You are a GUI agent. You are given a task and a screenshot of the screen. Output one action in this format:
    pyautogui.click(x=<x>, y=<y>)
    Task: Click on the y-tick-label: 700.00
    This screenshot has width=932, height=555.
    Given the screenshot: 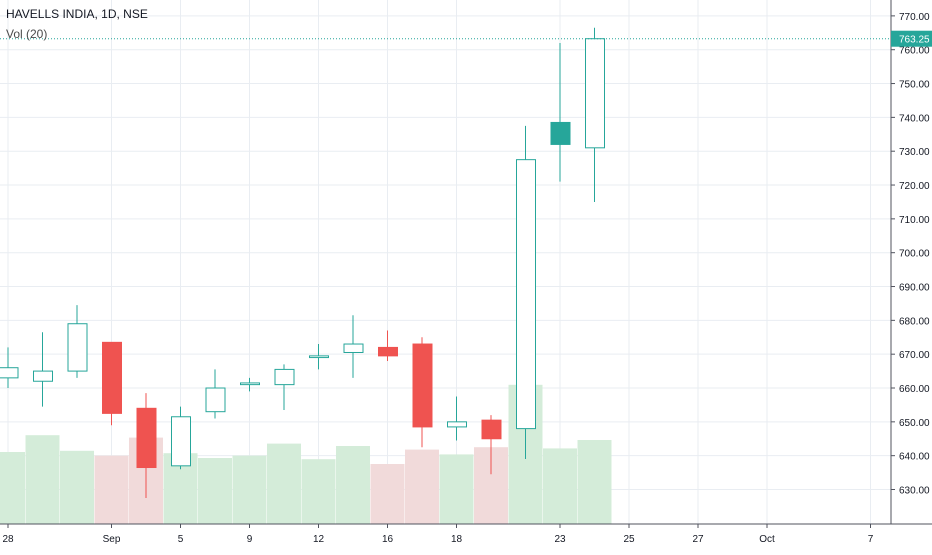 What is the action you would take?
    pyautogui.click(x=914, y=254)
    